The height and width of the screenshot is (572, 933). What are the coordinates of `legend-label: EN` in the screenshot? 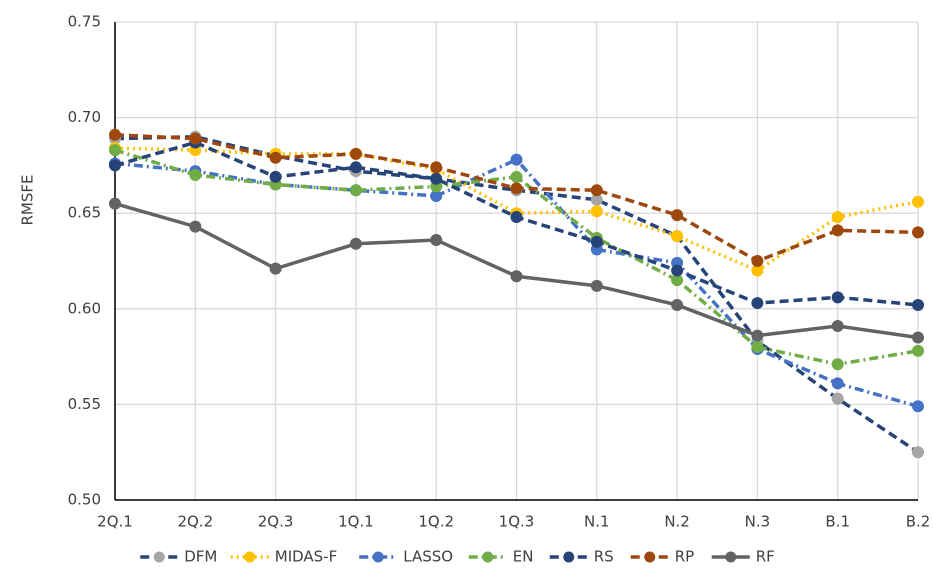 It's located at (523, 557).